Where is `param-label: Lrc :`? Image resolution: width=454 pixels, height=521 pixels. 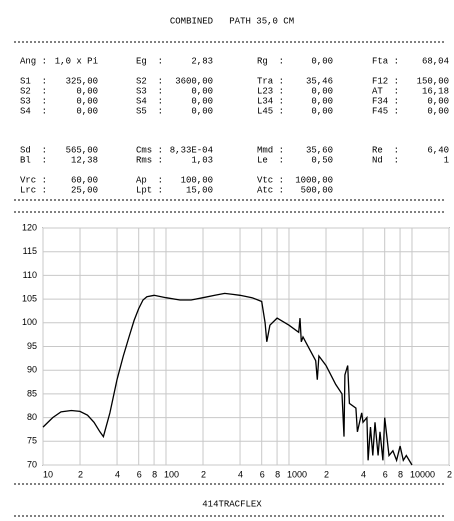 param-label: Lrc : is located at coordinates (33, 190).